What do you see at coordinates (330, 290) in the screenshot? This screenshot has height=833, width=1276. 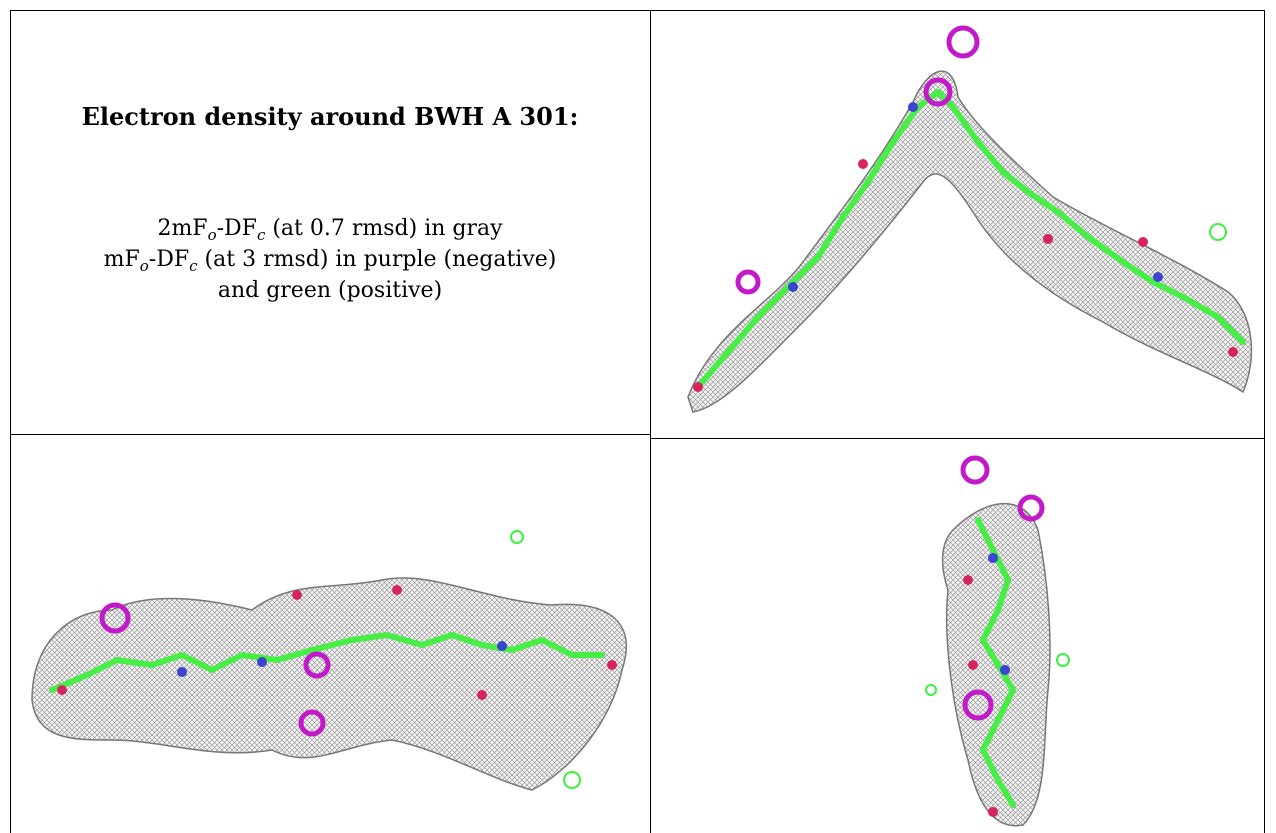 I see `caption-line-3: and green (positive)` at bounding box center [330, 290].